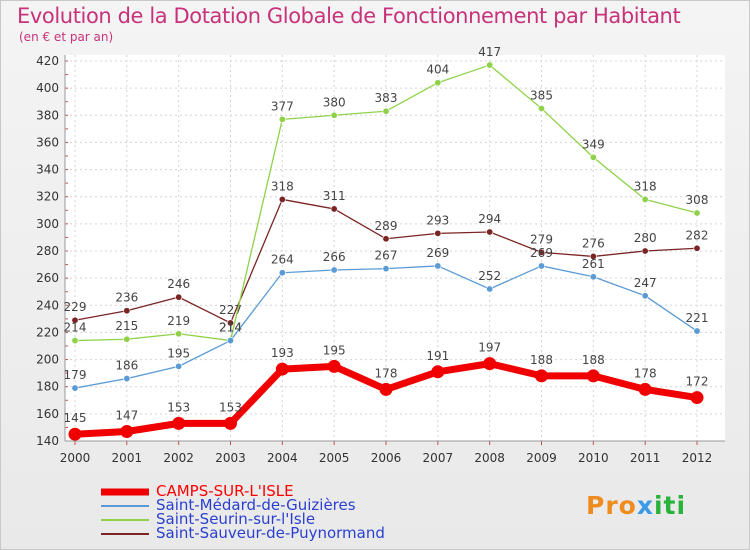  I want to click on x-tick-label: 2003, so click(230, 458).